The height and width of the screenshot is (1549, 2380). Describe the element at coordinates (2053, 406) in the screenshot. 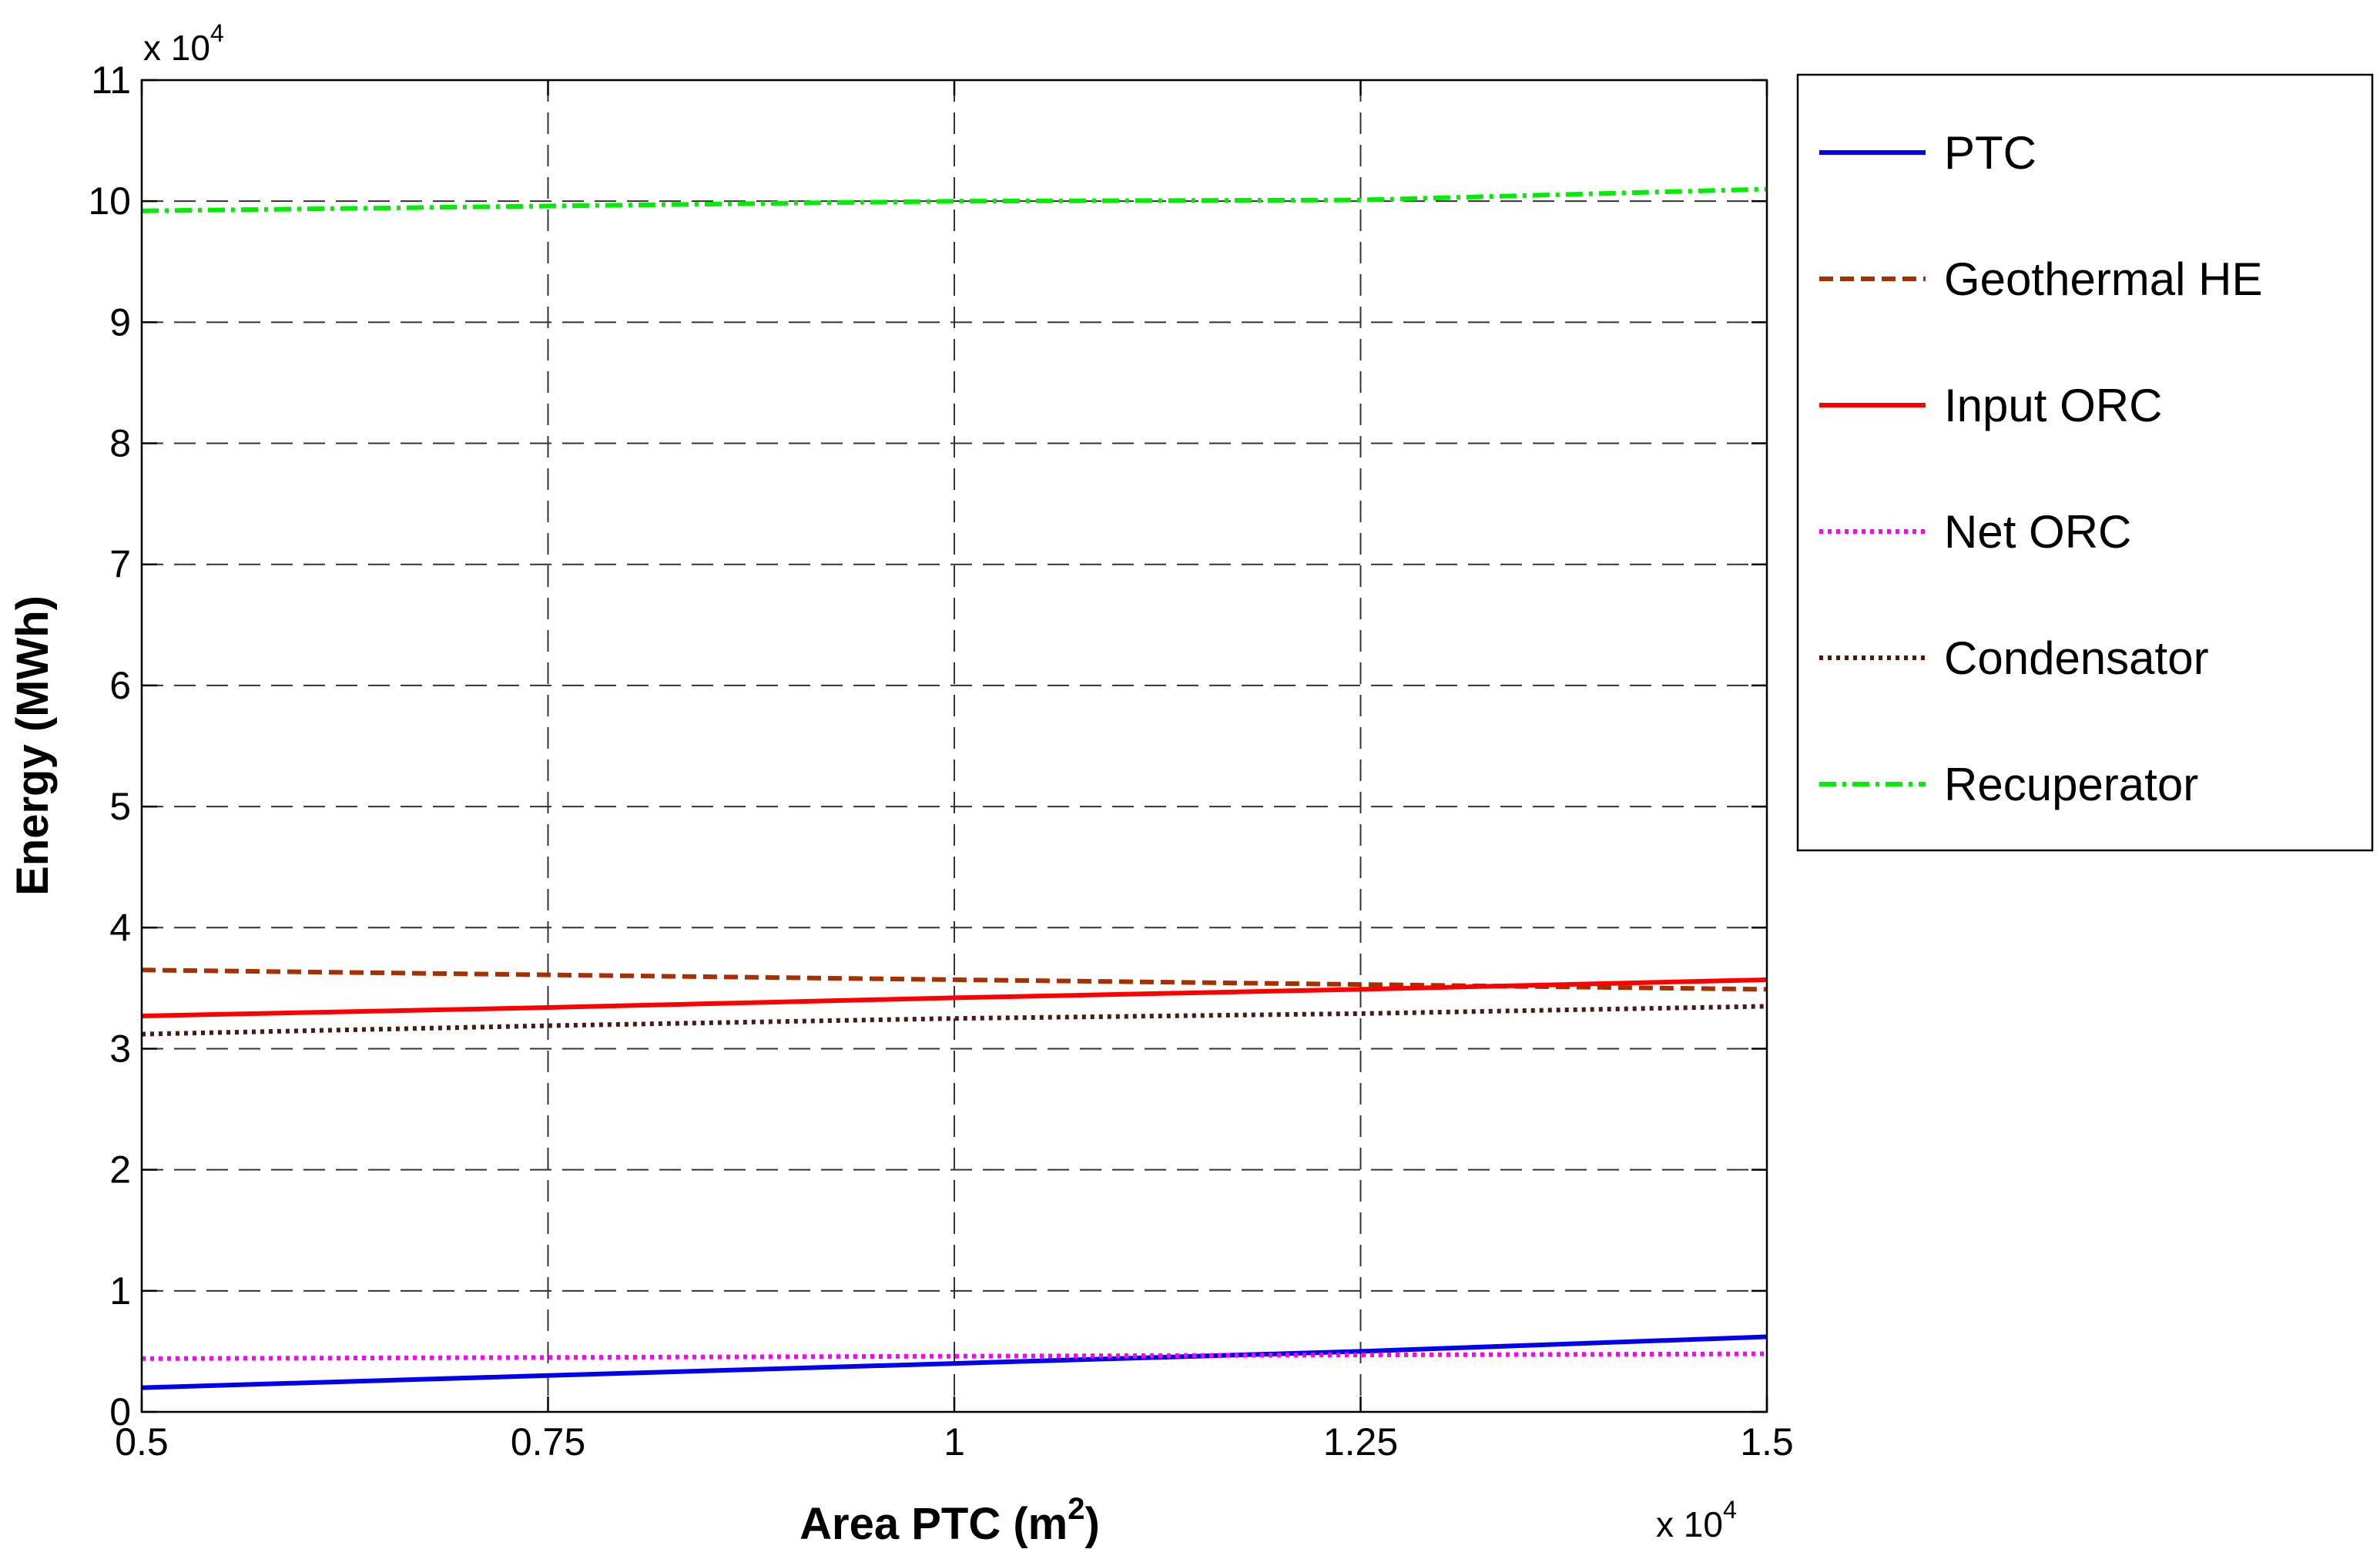

I see `legend-label: Input ORC` at that location.